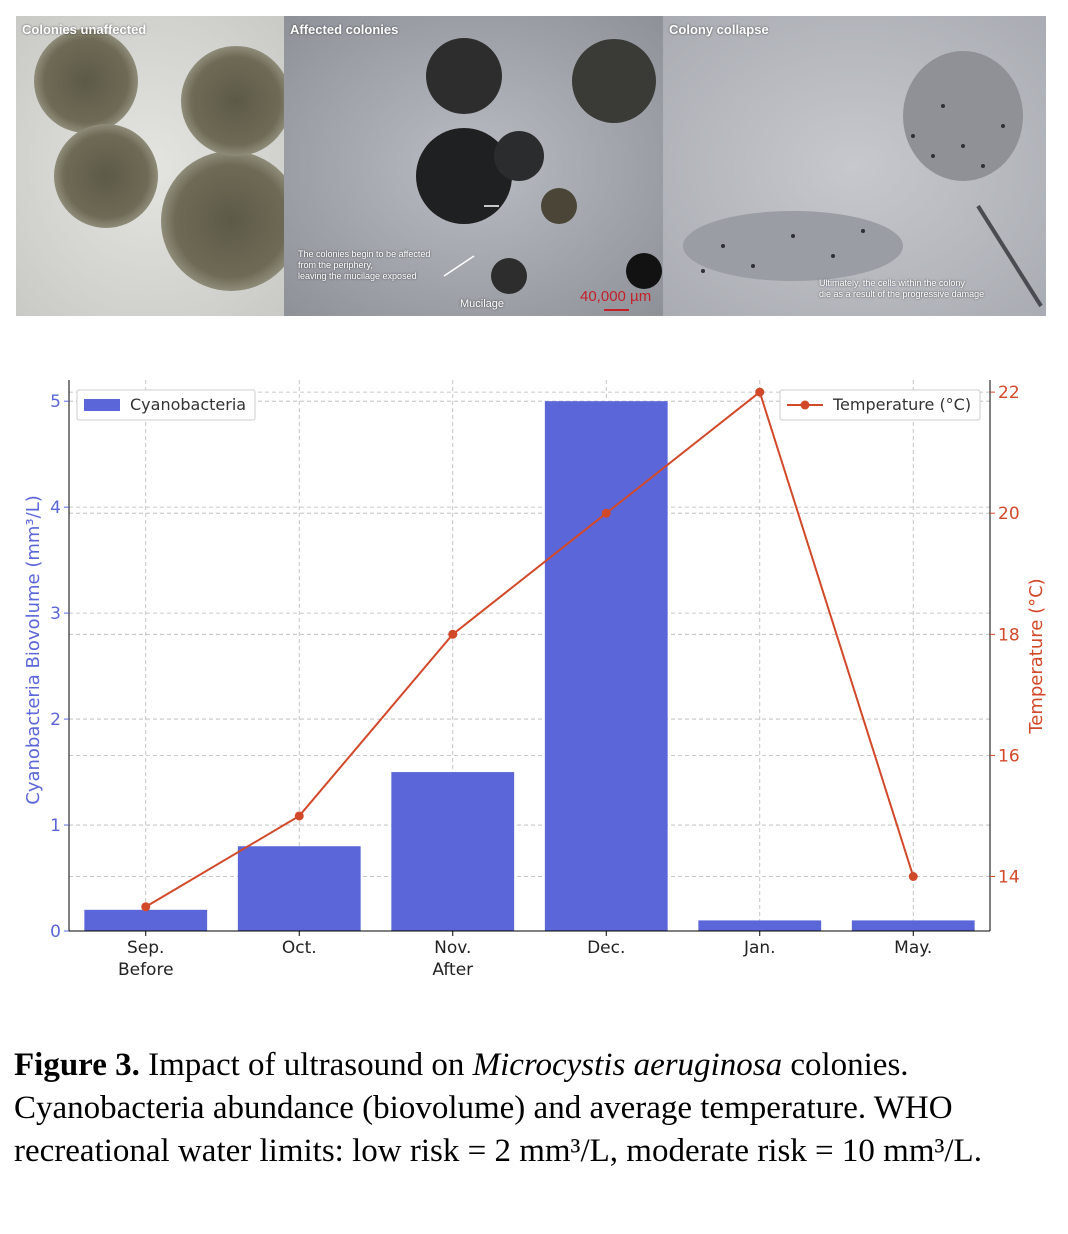  What do you see at coordinates (344, 29) in the screenshot?
I see `panel-title: Affected colonies` at bounding box center [344, 29].